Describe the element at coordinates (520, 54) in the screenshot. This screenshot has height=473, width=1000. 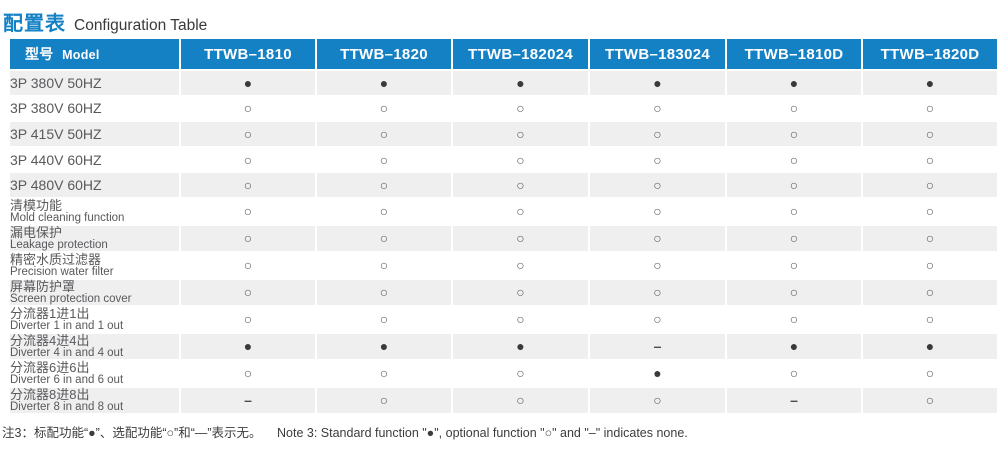
I see `column-header-ttwb-182024: TTWB–182024` at that location.